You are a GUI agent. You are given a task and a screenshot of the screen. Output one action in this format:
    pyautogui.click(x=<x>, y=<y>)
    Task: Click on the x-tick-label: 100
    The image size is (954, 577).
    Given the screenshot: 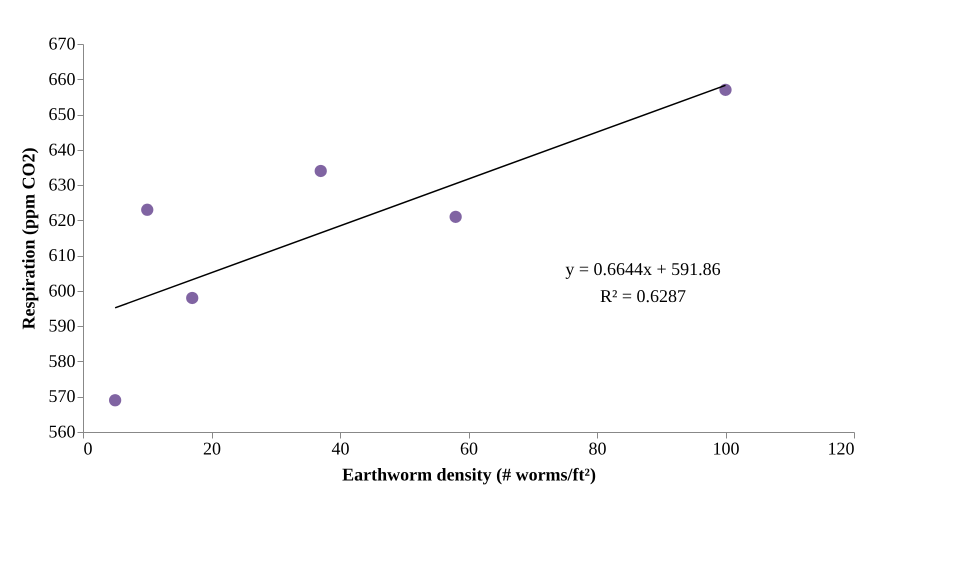 What is the action you would take?
    pyautogui.click(x=726, y=448)
    